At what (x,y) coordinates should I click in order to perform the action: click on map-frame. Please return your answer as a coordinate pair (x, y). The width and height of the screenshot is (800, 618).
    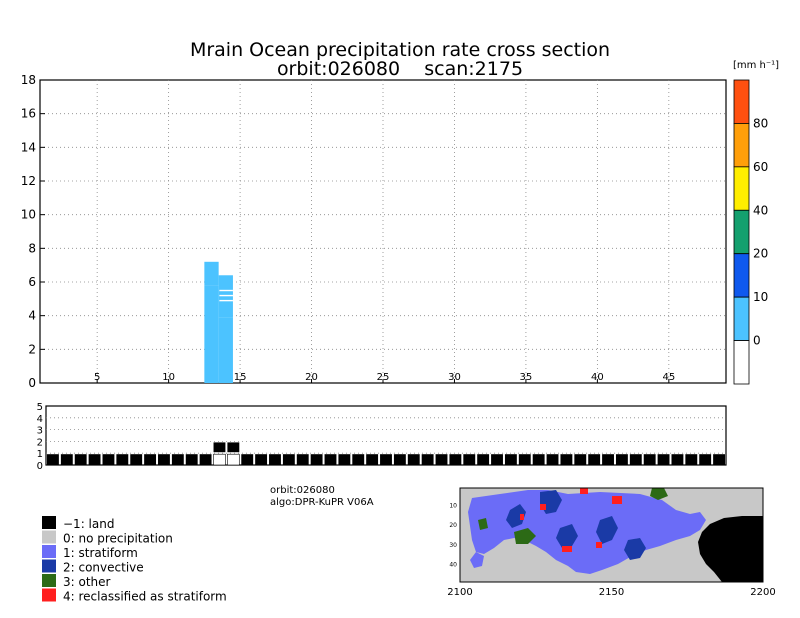
    Looking at the image, I should click on (611, 535).